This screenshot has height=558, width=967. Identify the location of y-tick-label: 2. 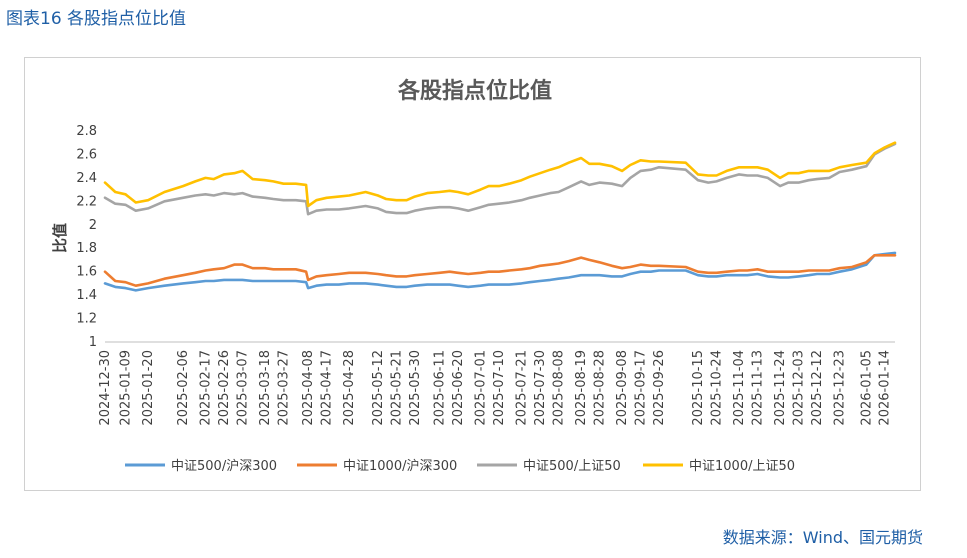
(93, 225).